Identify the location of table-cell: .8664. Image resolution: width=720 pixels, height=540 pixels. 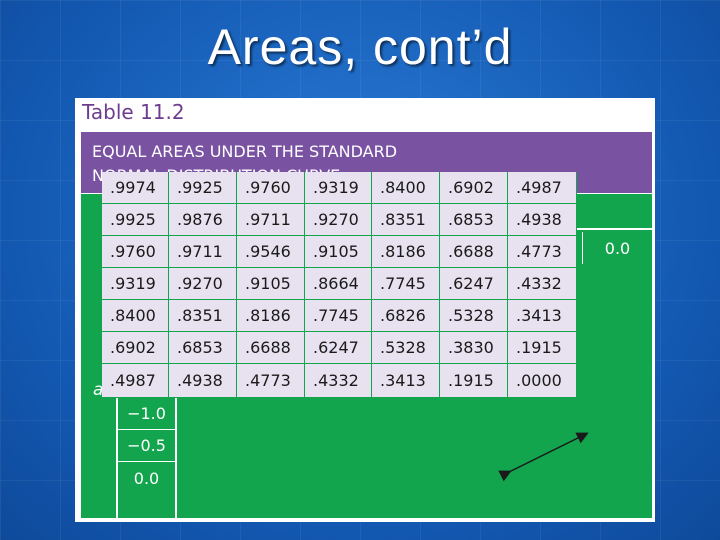
(338, 284).